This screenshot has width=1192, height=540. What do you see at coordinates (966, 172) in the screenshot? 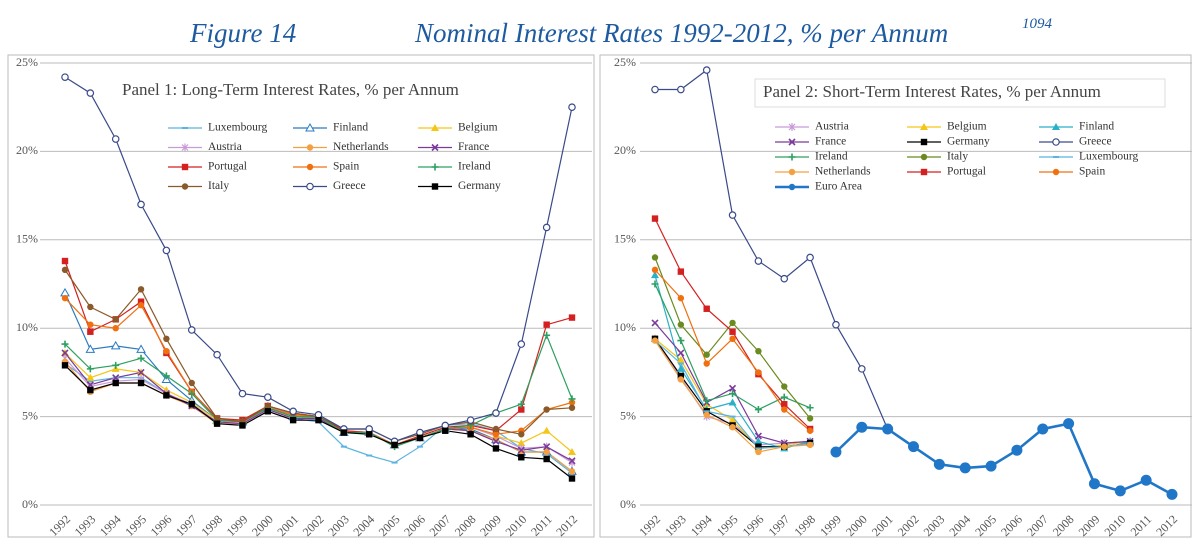
I see `legend-label: Portugal` at bounding box center [966, 172].